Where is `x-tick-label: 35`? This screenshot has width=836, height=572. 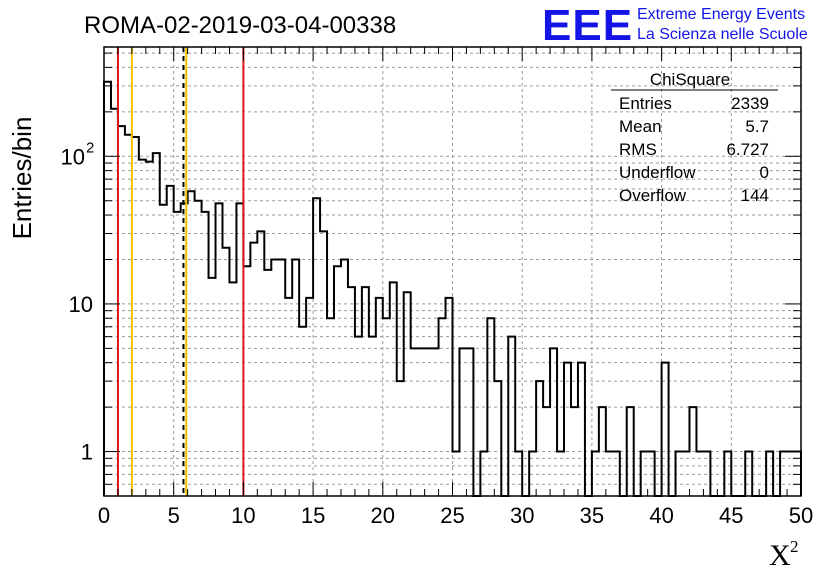
x-tick-label: 35 is located at coordinates (592, 515).